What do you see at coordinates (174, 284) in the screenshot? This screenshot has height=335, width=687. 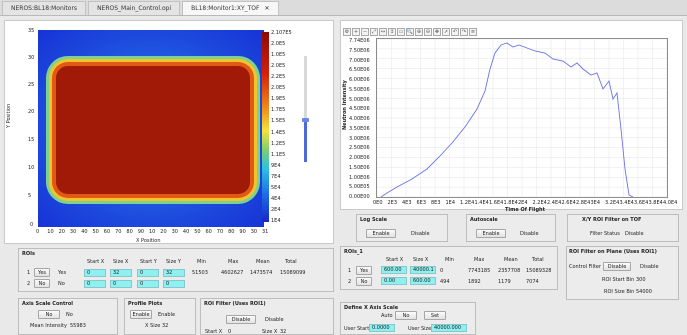 I see `roi2-size-y-input: 0` at bounding box center [174, 284].